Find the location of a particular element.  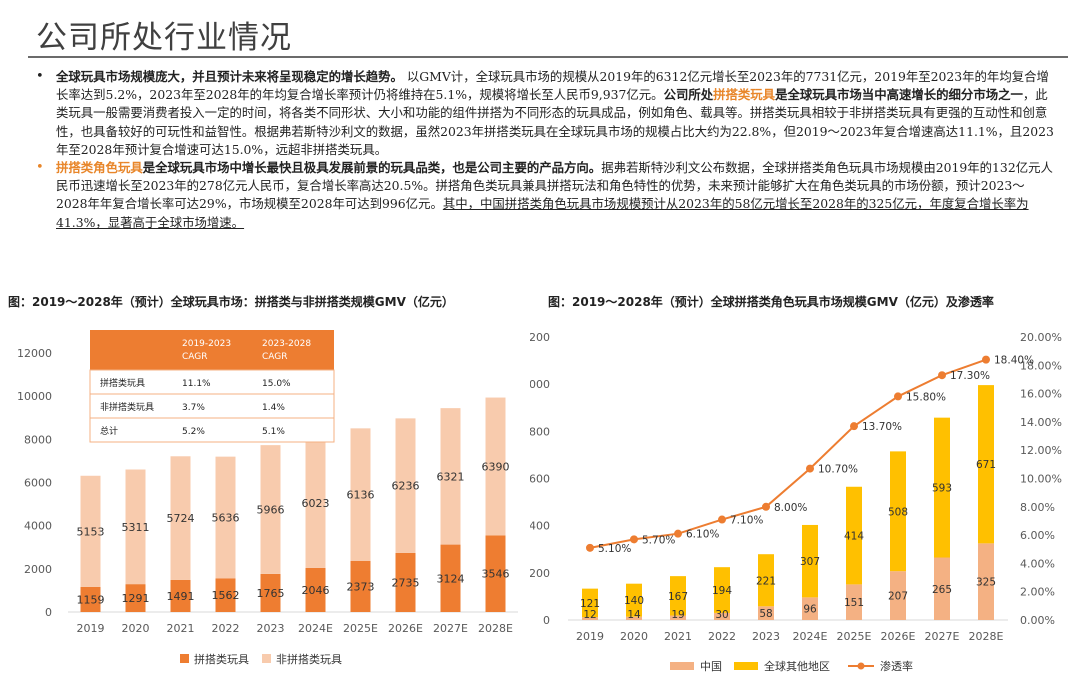

data-label: 5636 is located at coordinates (226, 517).